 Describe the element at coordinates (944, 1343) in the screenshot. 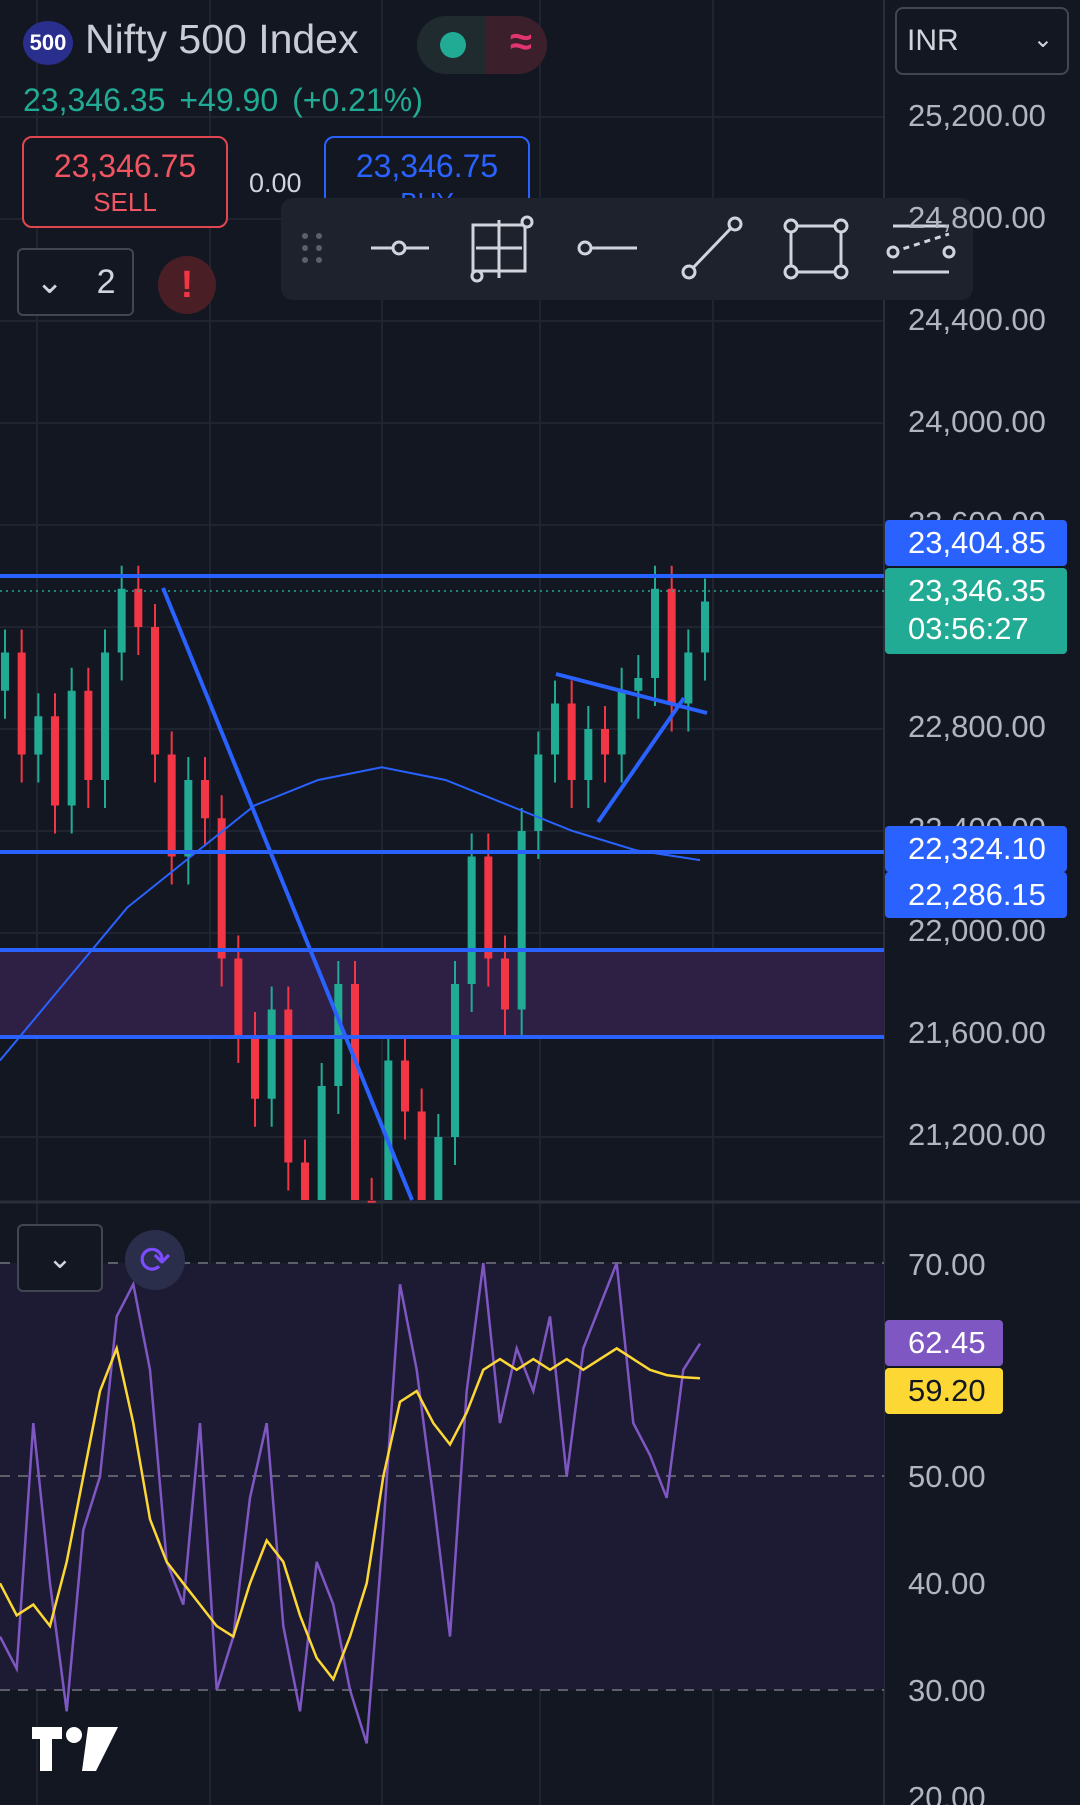

I see `rsi-value-tag: 62.45` at that location.